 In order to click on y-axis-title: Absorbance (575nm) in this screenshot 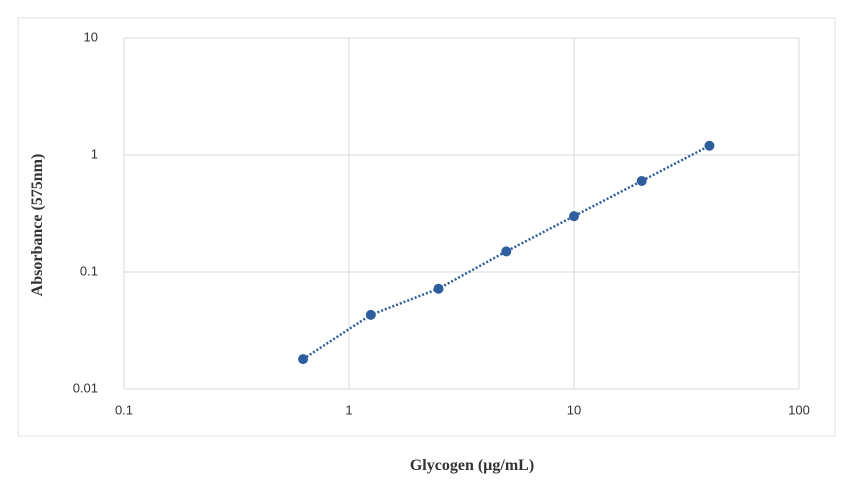, I will do `click(37, 225)`.